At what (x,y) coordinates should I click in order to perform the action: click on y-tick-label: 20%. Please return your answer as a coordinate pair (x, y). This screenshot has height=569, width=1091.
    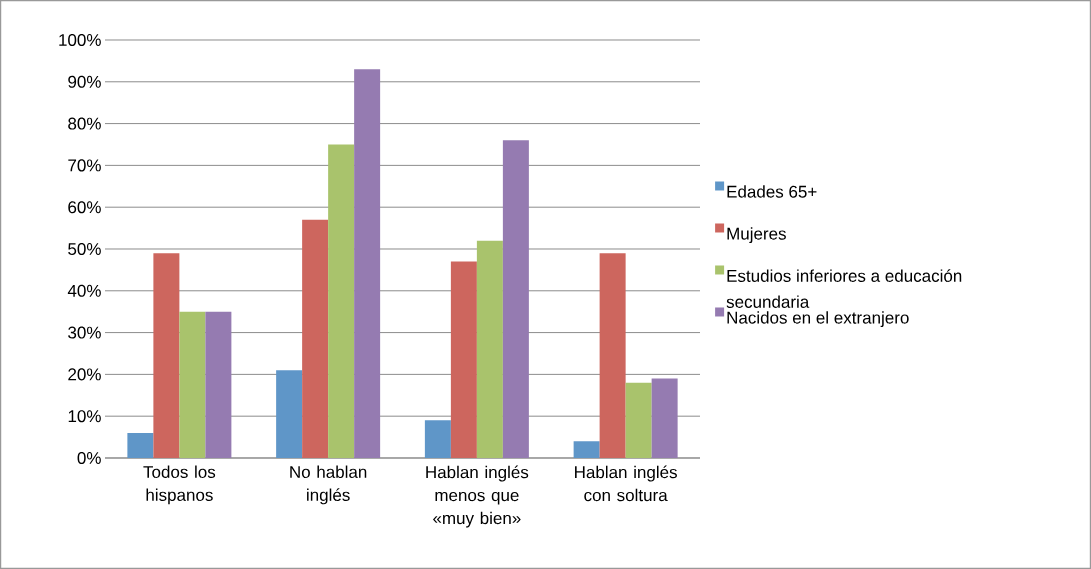
    Looking at the image, I should click on (84, 374).